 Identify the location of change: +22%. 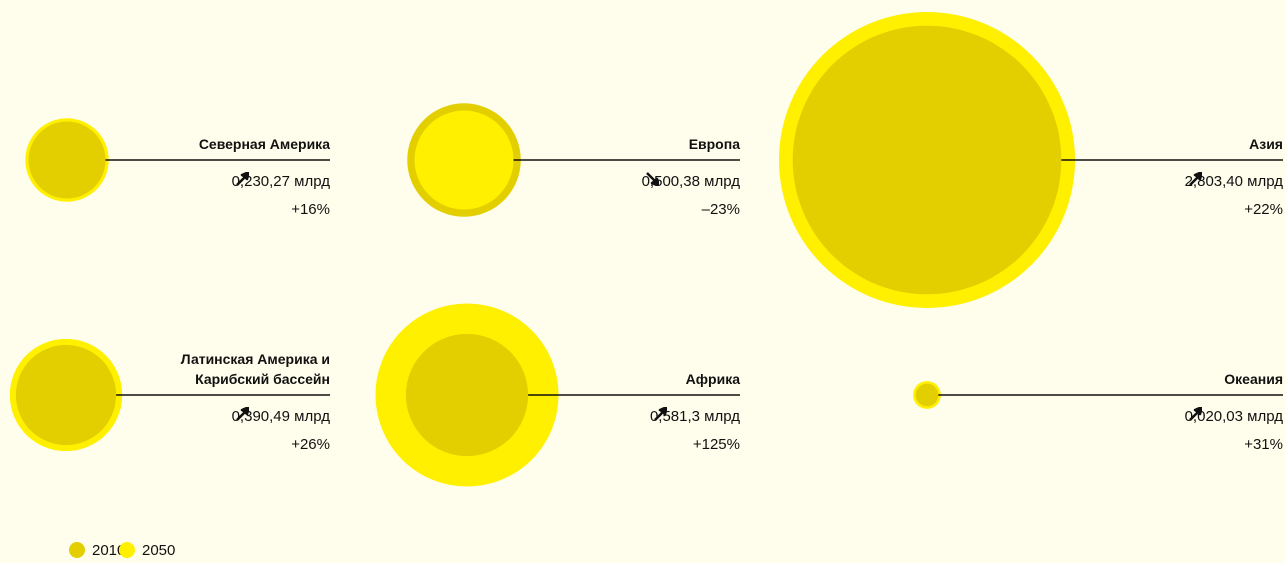
(1263, 210).